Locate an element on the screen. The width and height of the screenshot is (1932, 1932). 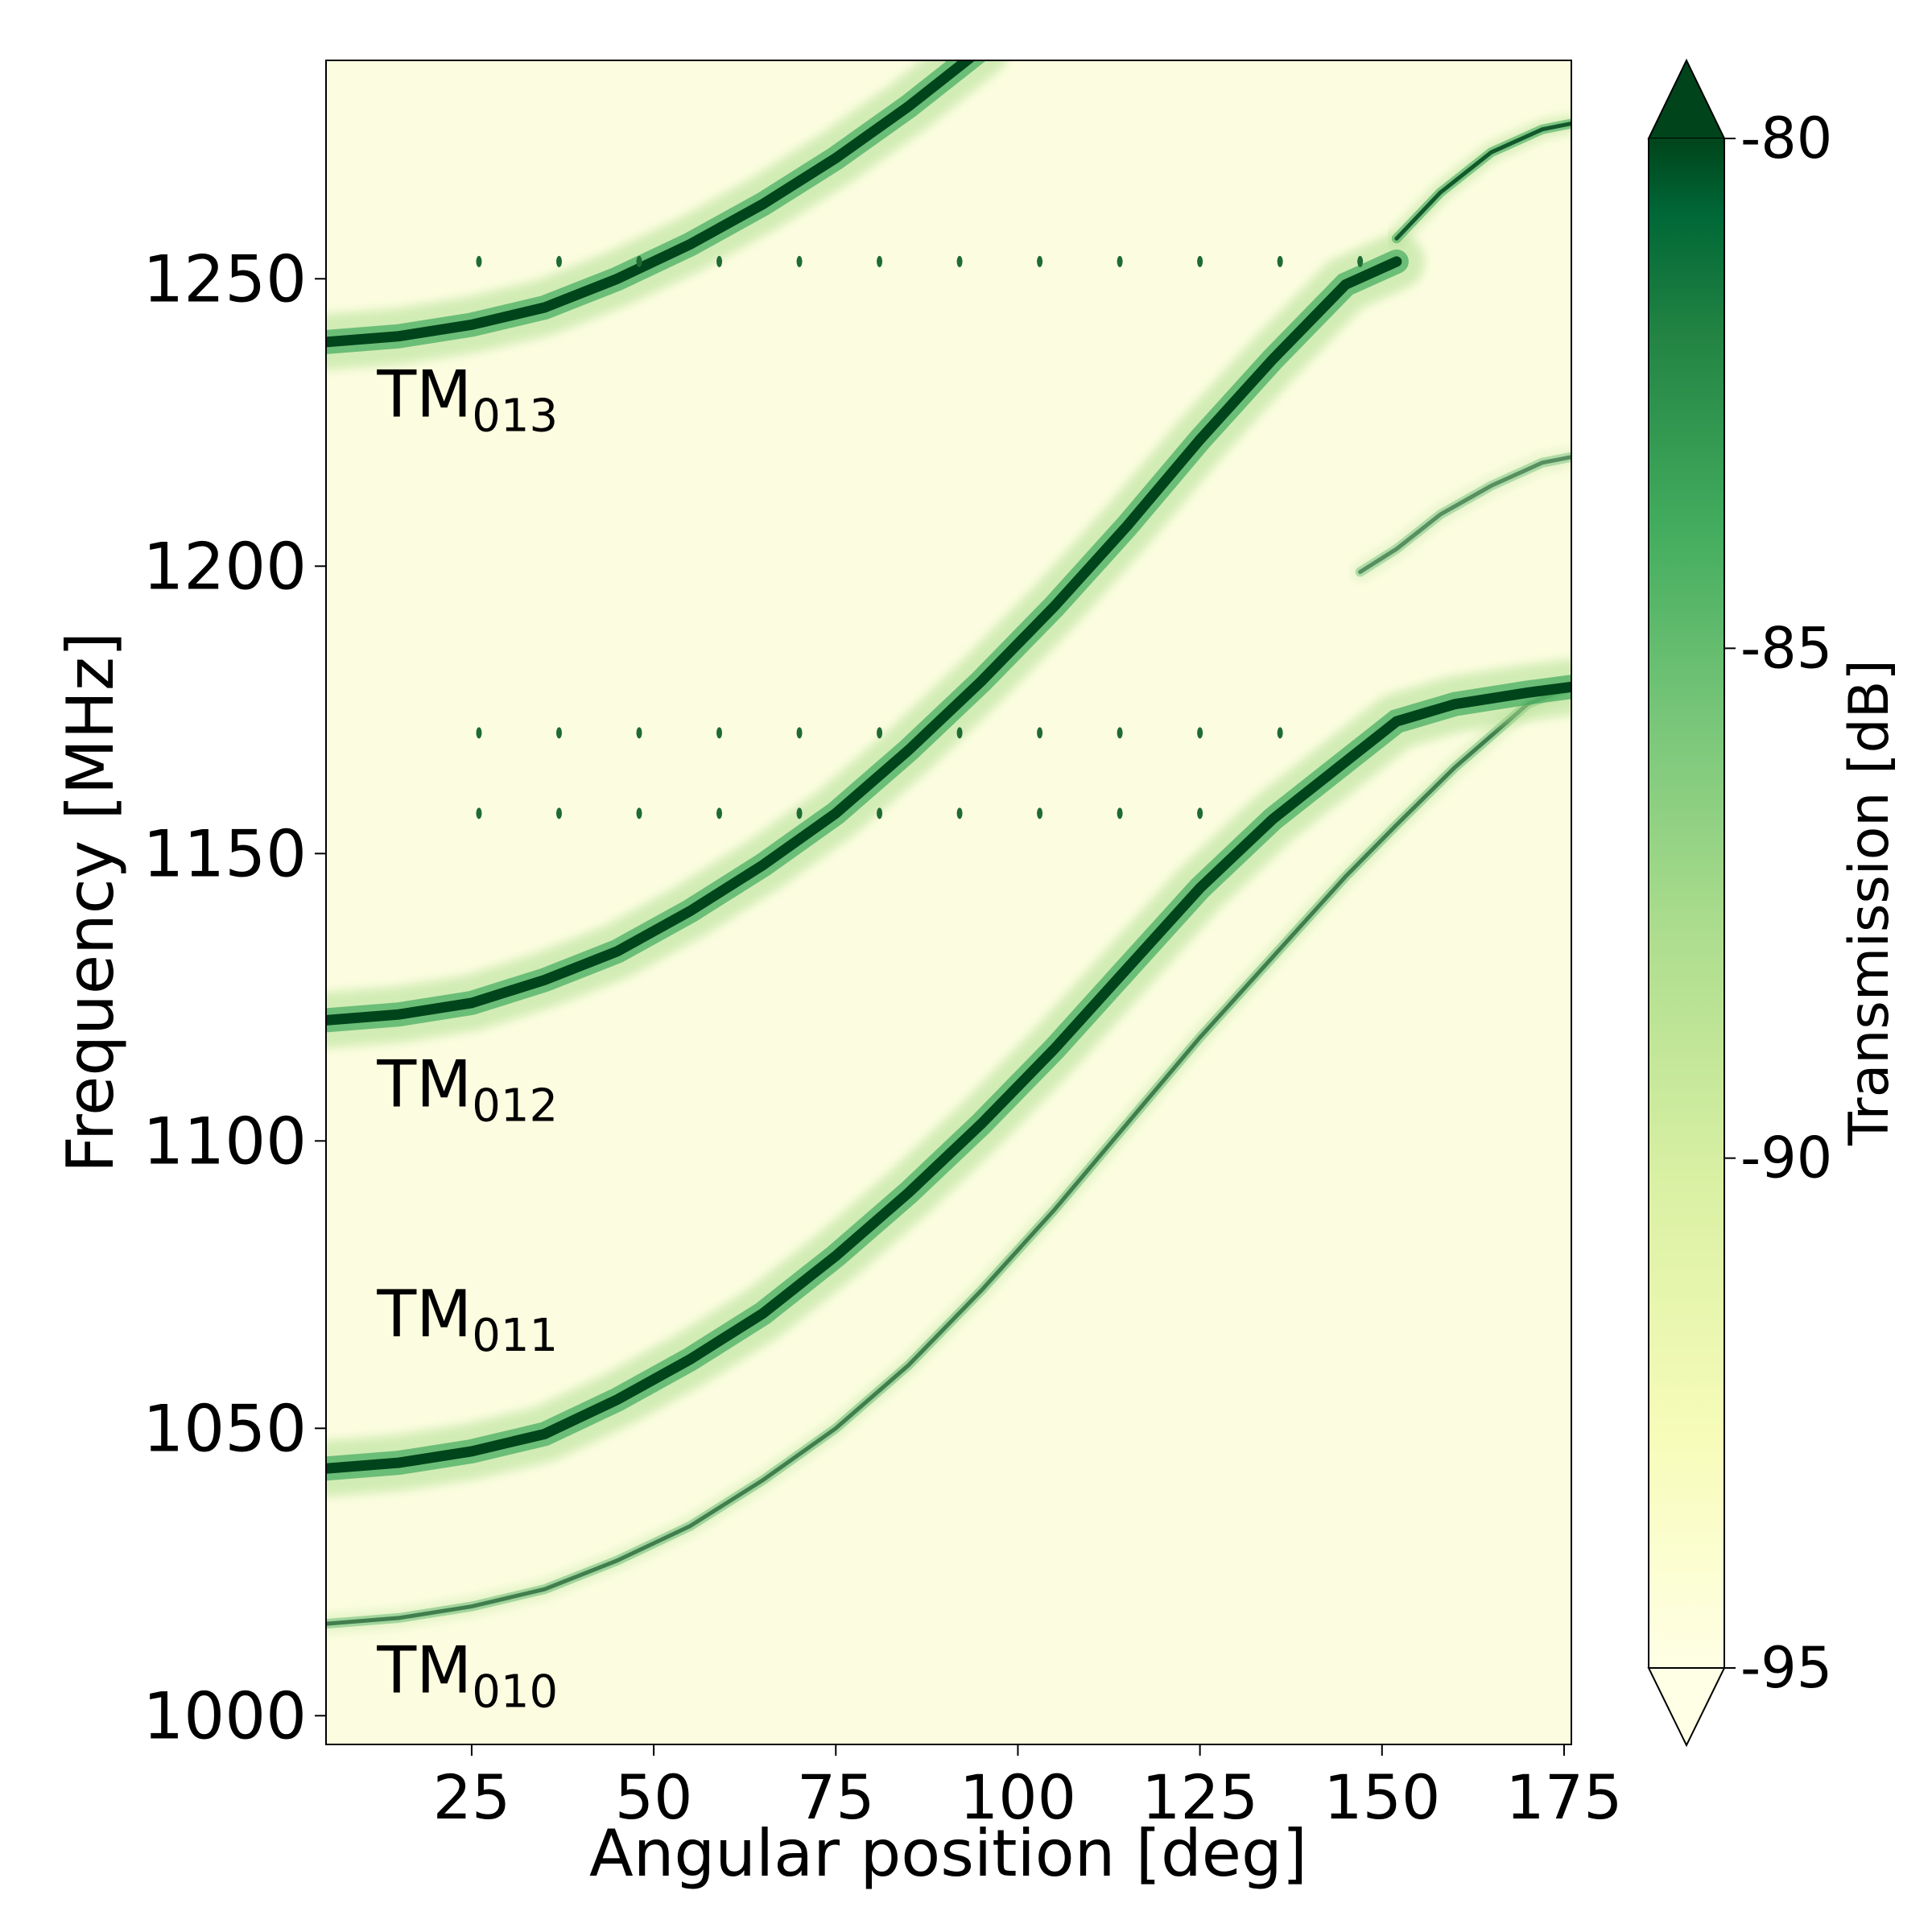
x-tick-label: 75 is located at coordinates (836, 1797).